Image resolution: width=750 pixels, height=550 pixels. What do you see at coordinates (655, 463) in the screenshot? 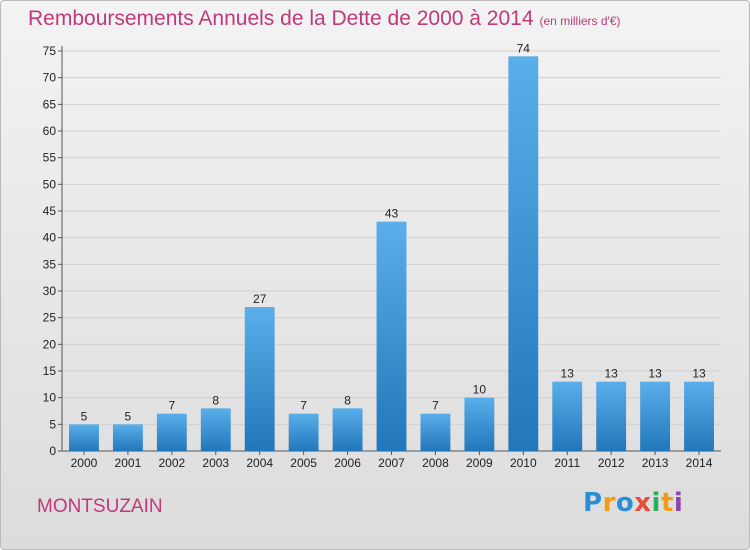
I see `x-tick-label-2013: 2013` at bounding box center [655, 463].